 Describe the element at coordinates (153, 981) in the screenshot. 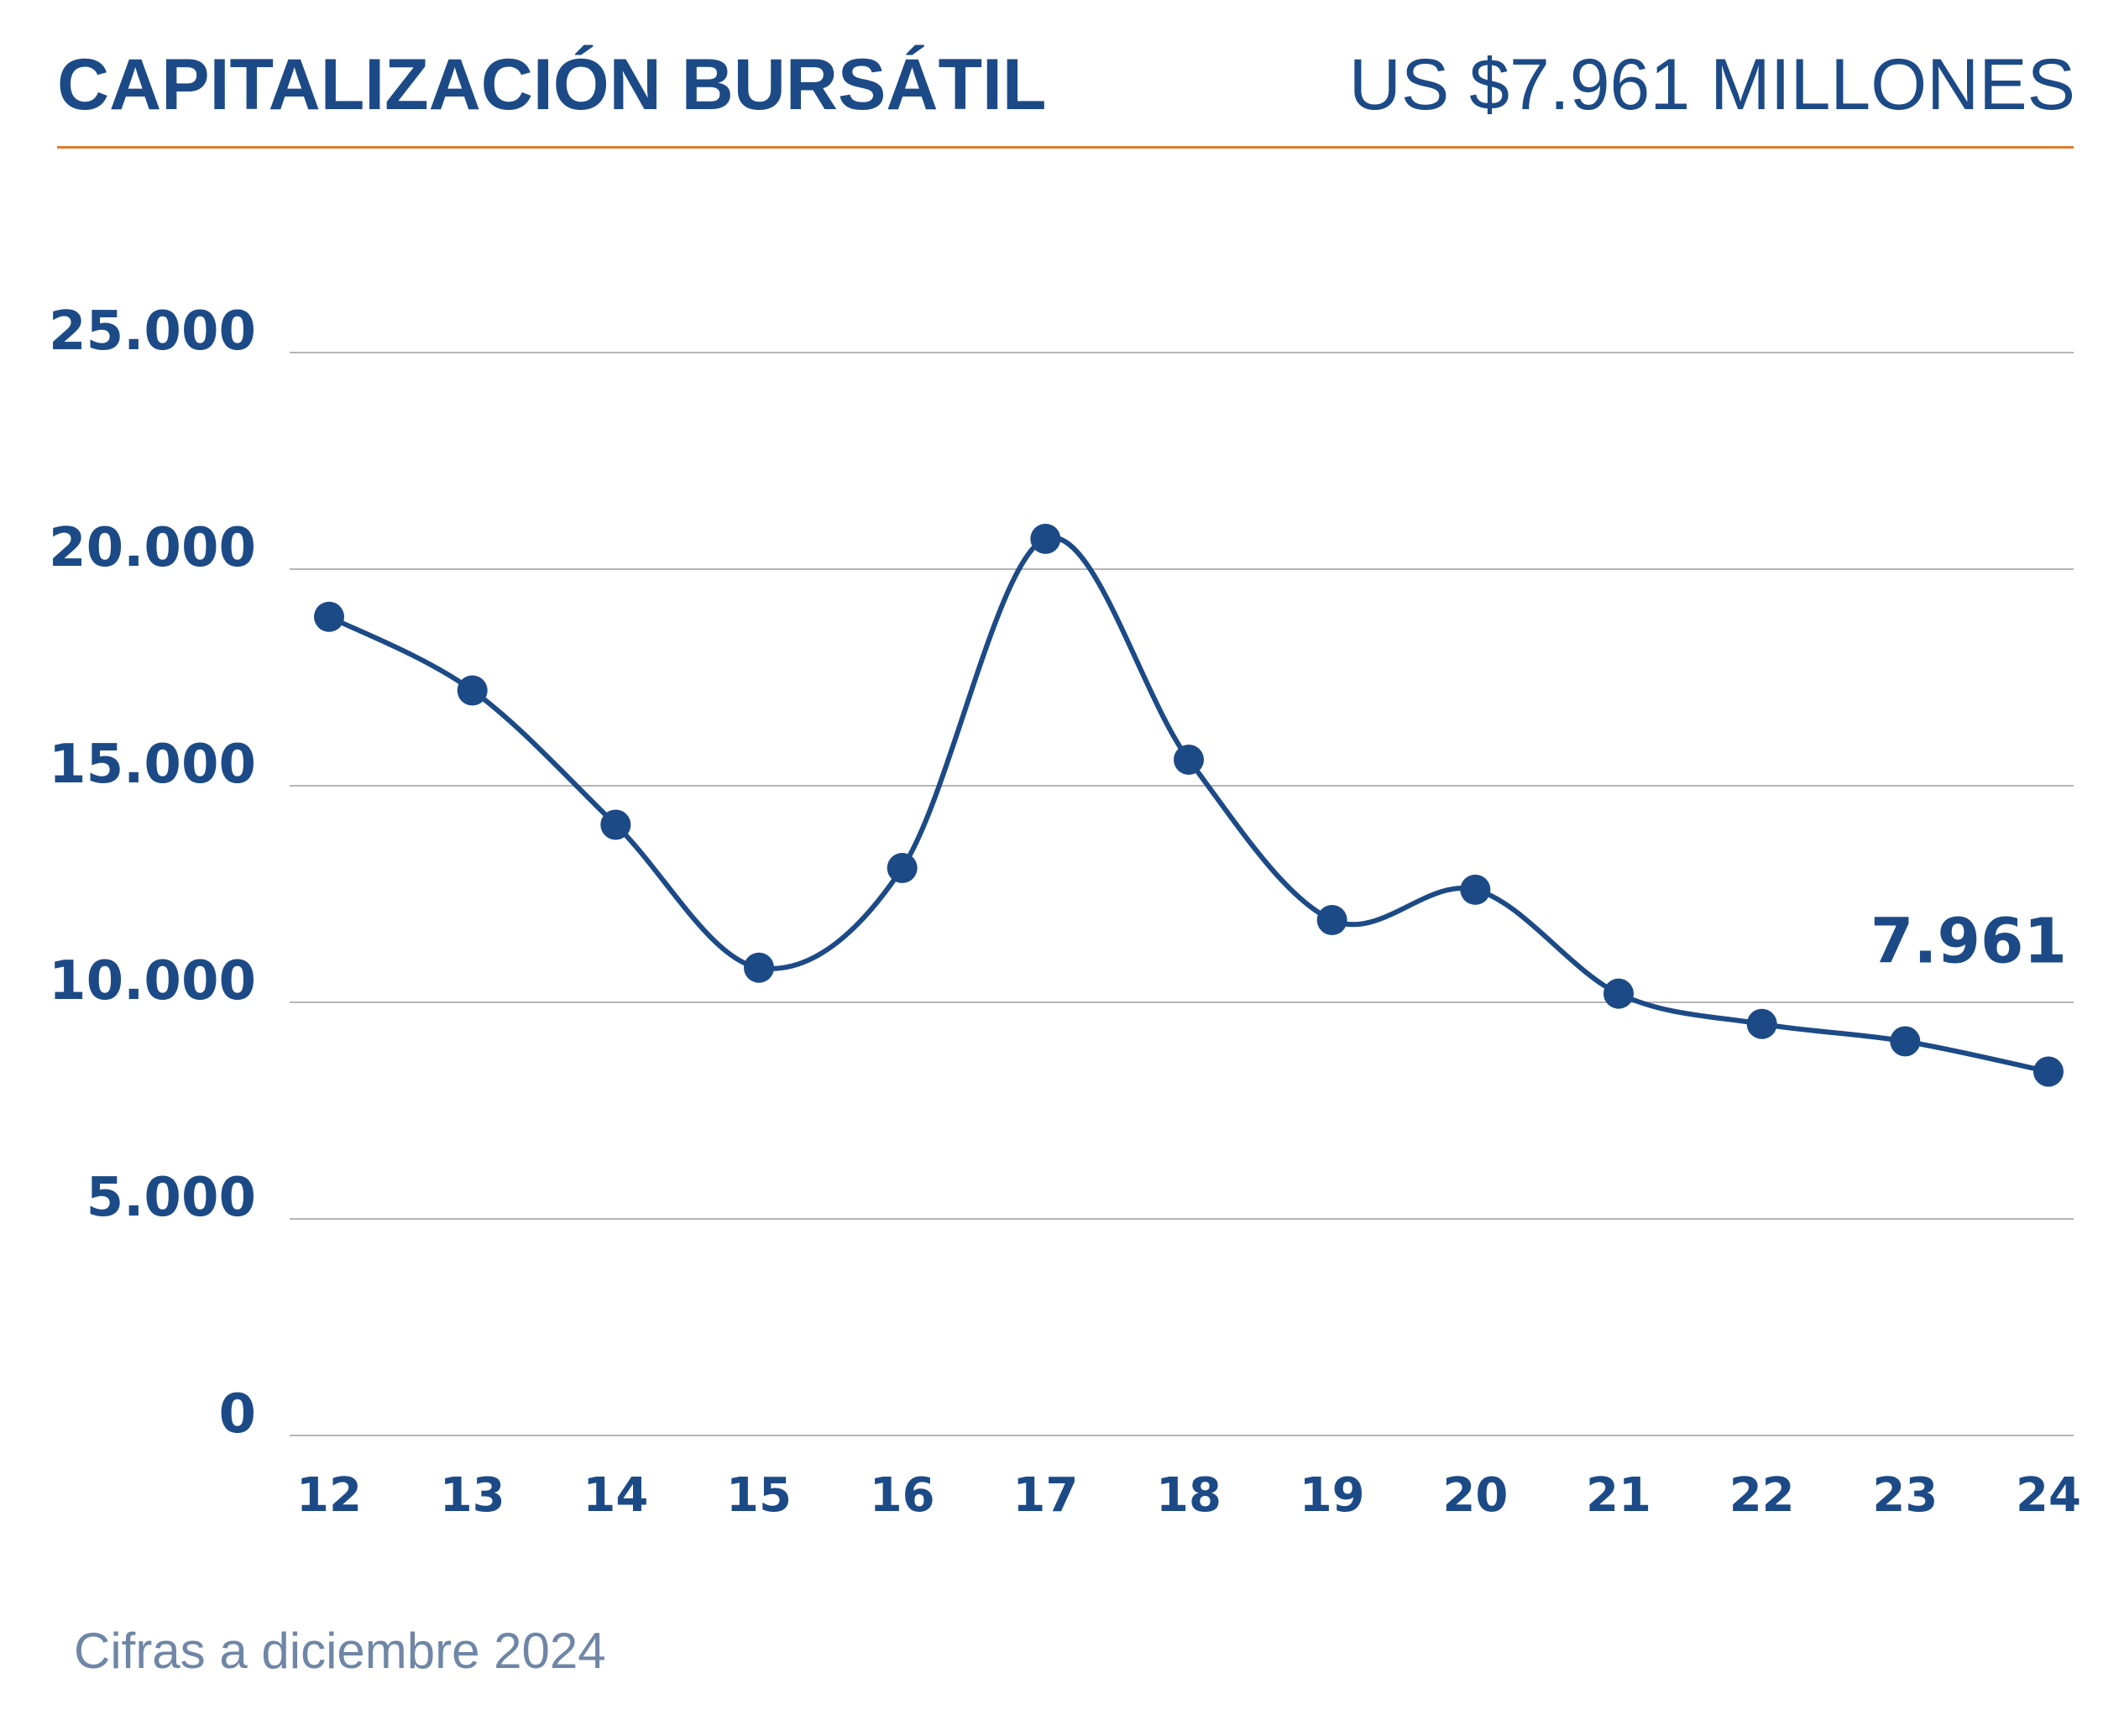

I see `y-tick-label: 10.000` at that location.